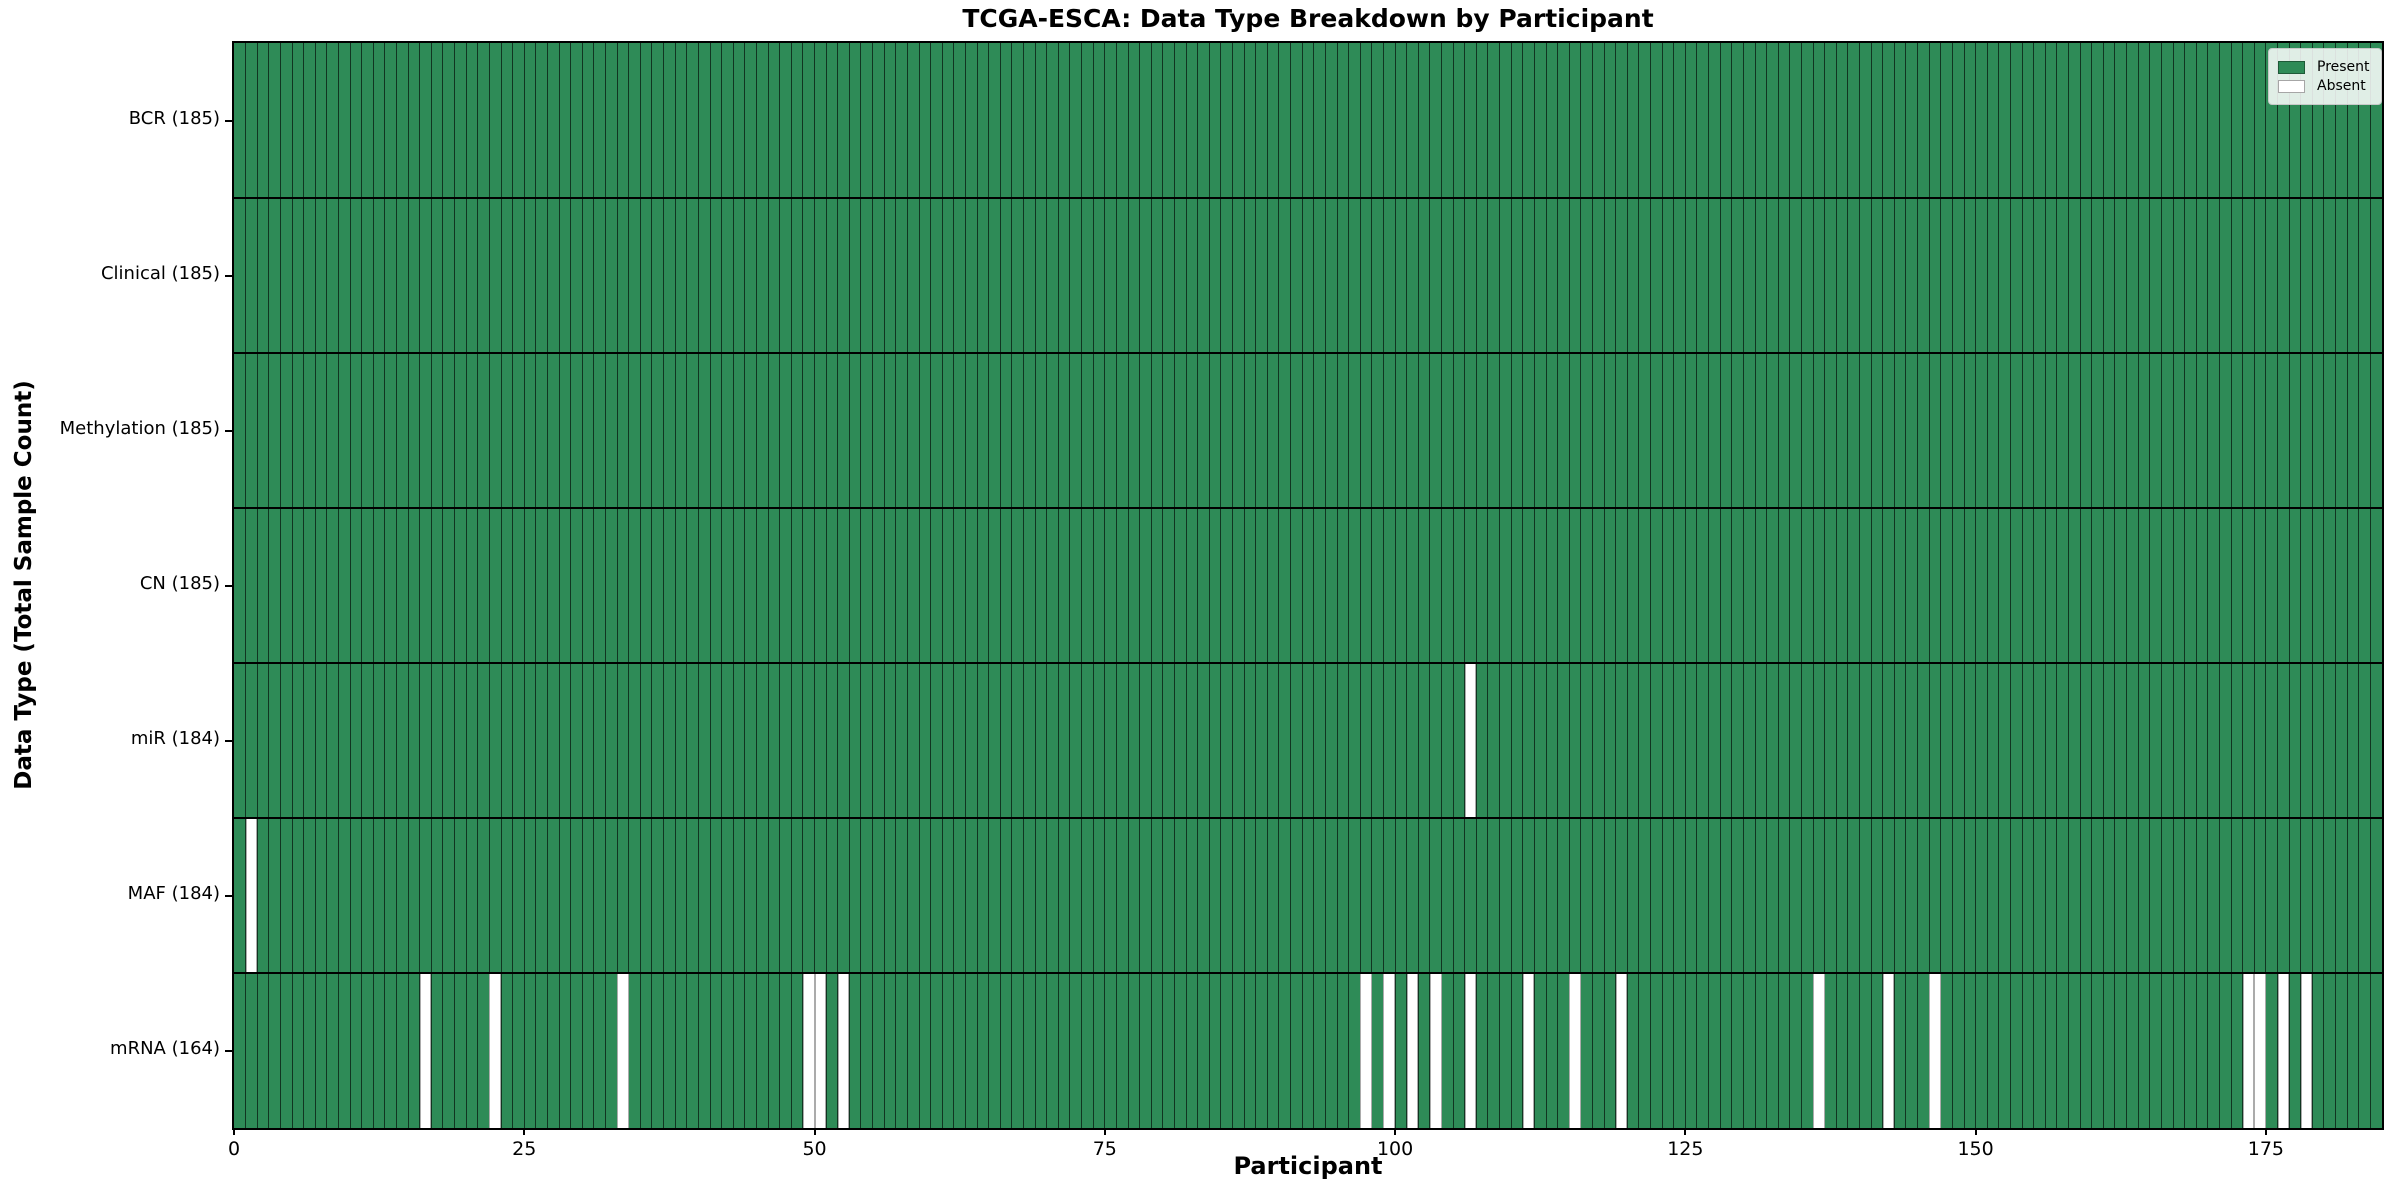 The width and height of the screenshot is (2400, 1200). I want to click on legend-item-absent: Absent, so click(2324, 86).